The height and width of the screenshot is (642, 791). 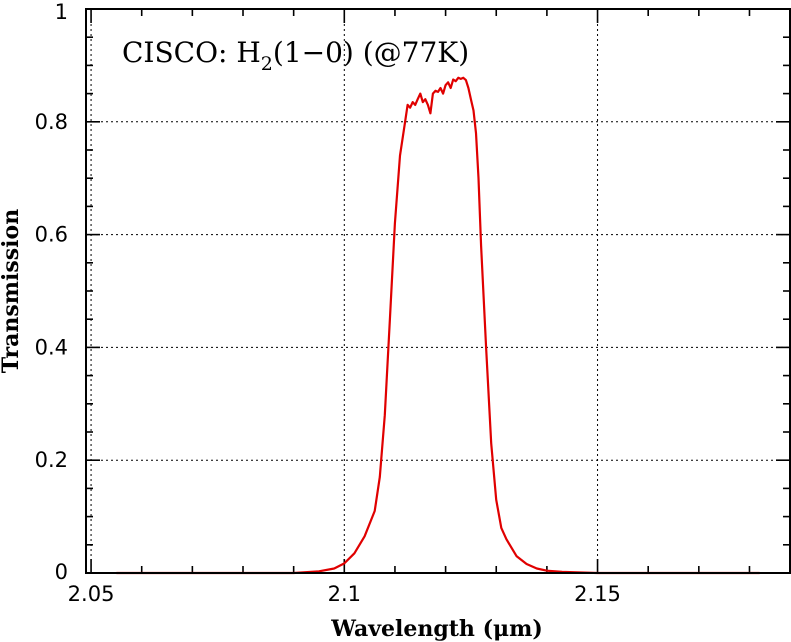 I want to click on x-tick-label: 2.15, so click(x=597, y=594).